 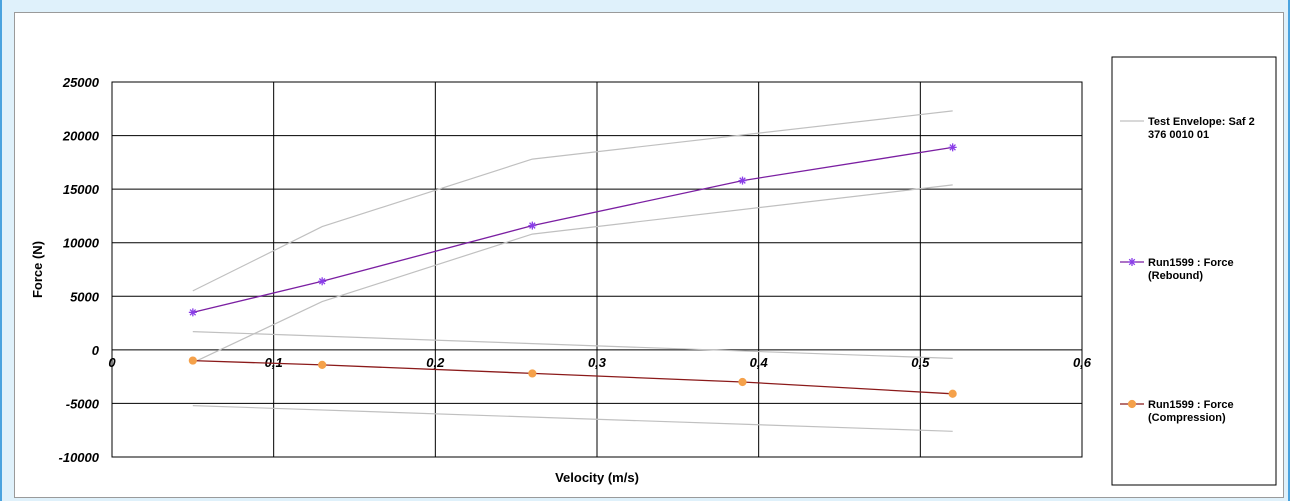 I want to click on legend-label: 376 0010 01, so click(x=1178, y=135).